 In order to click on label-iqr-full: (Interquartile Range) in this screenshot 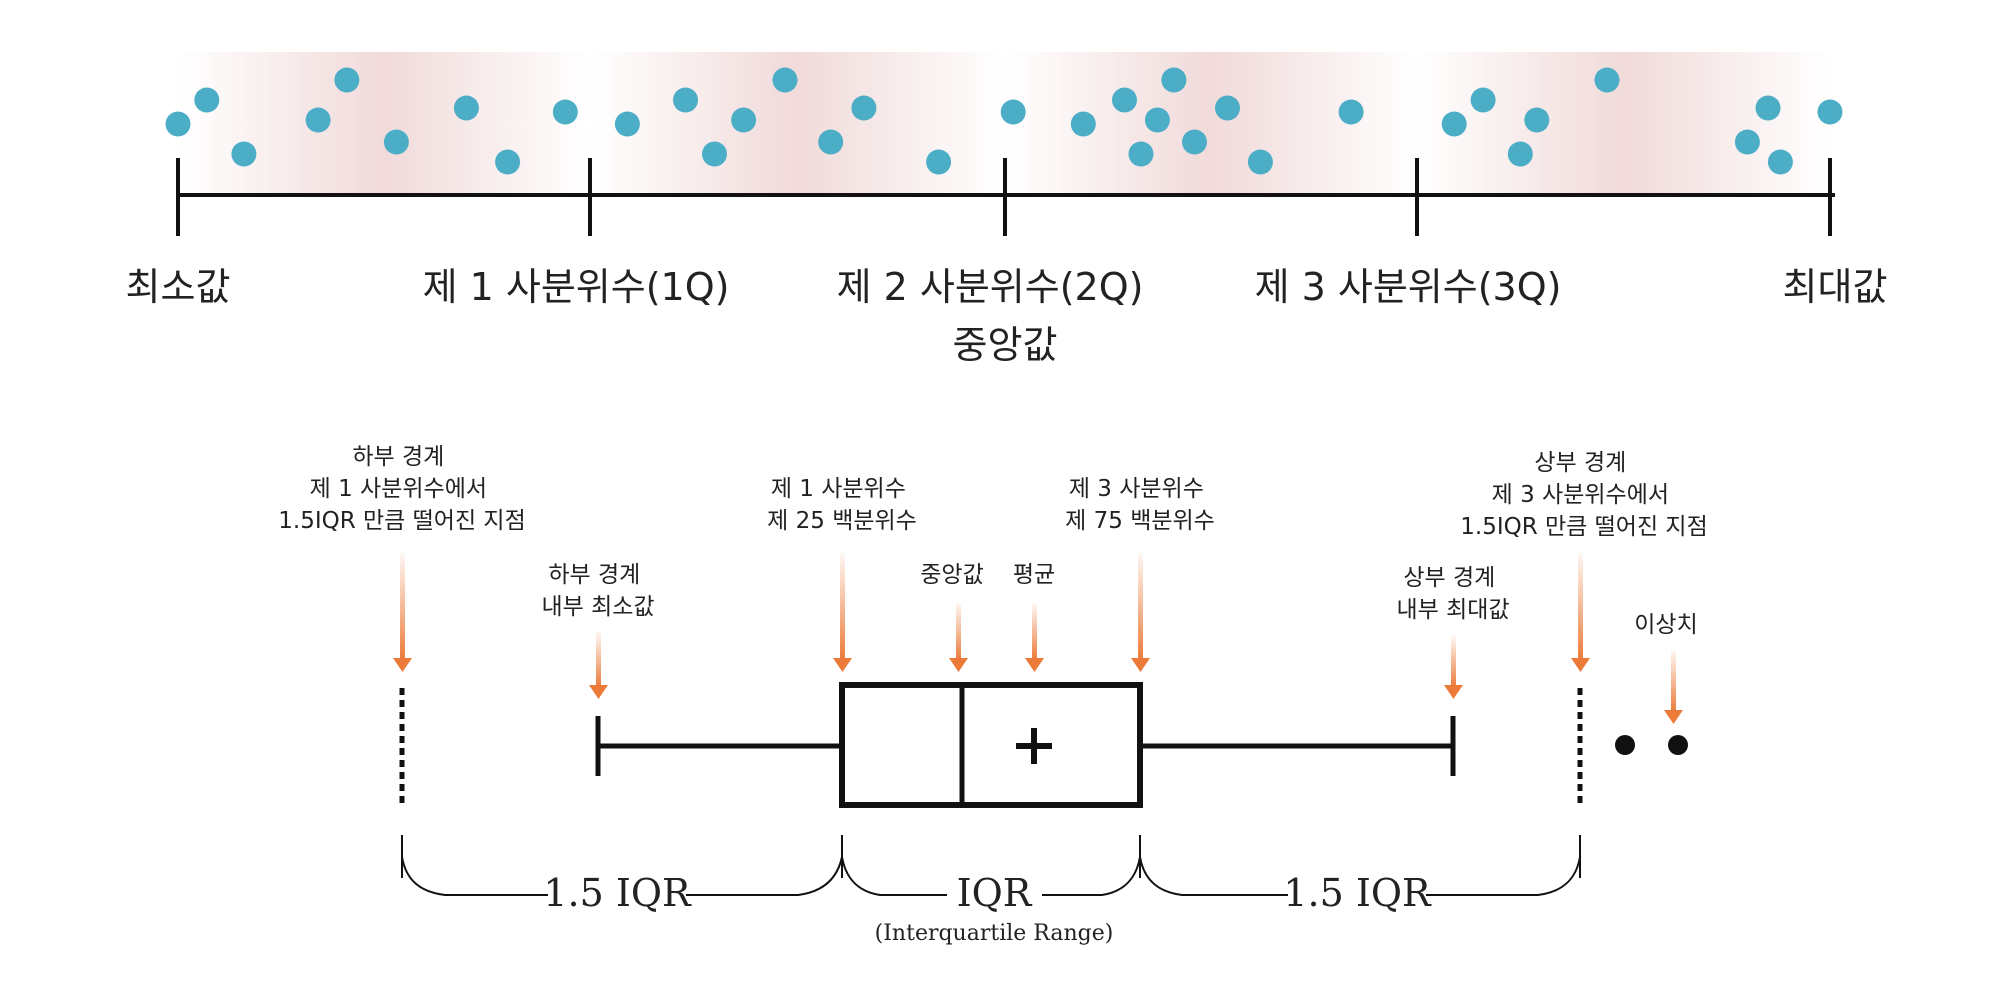, I will do `click(994, 933)`.